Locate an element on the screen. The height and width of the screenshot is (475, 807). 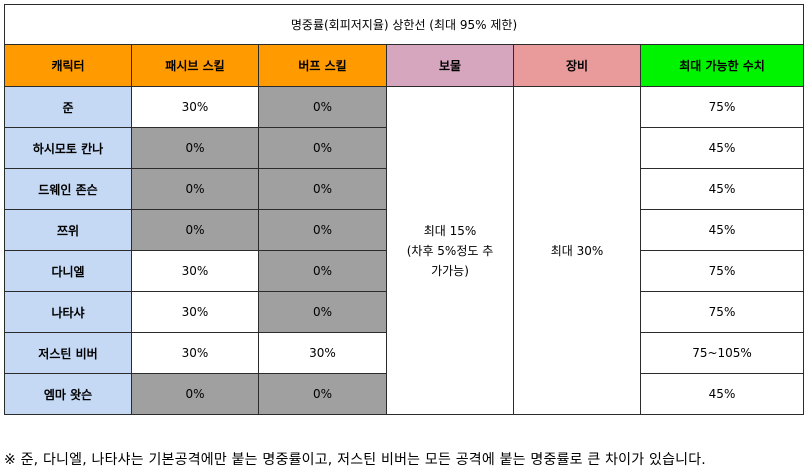
table-header-row: 캐릭터 패시브 스킬 버프 스킬 보물 장비 최대 가능한 수치 is located at coordinates (404, 65).